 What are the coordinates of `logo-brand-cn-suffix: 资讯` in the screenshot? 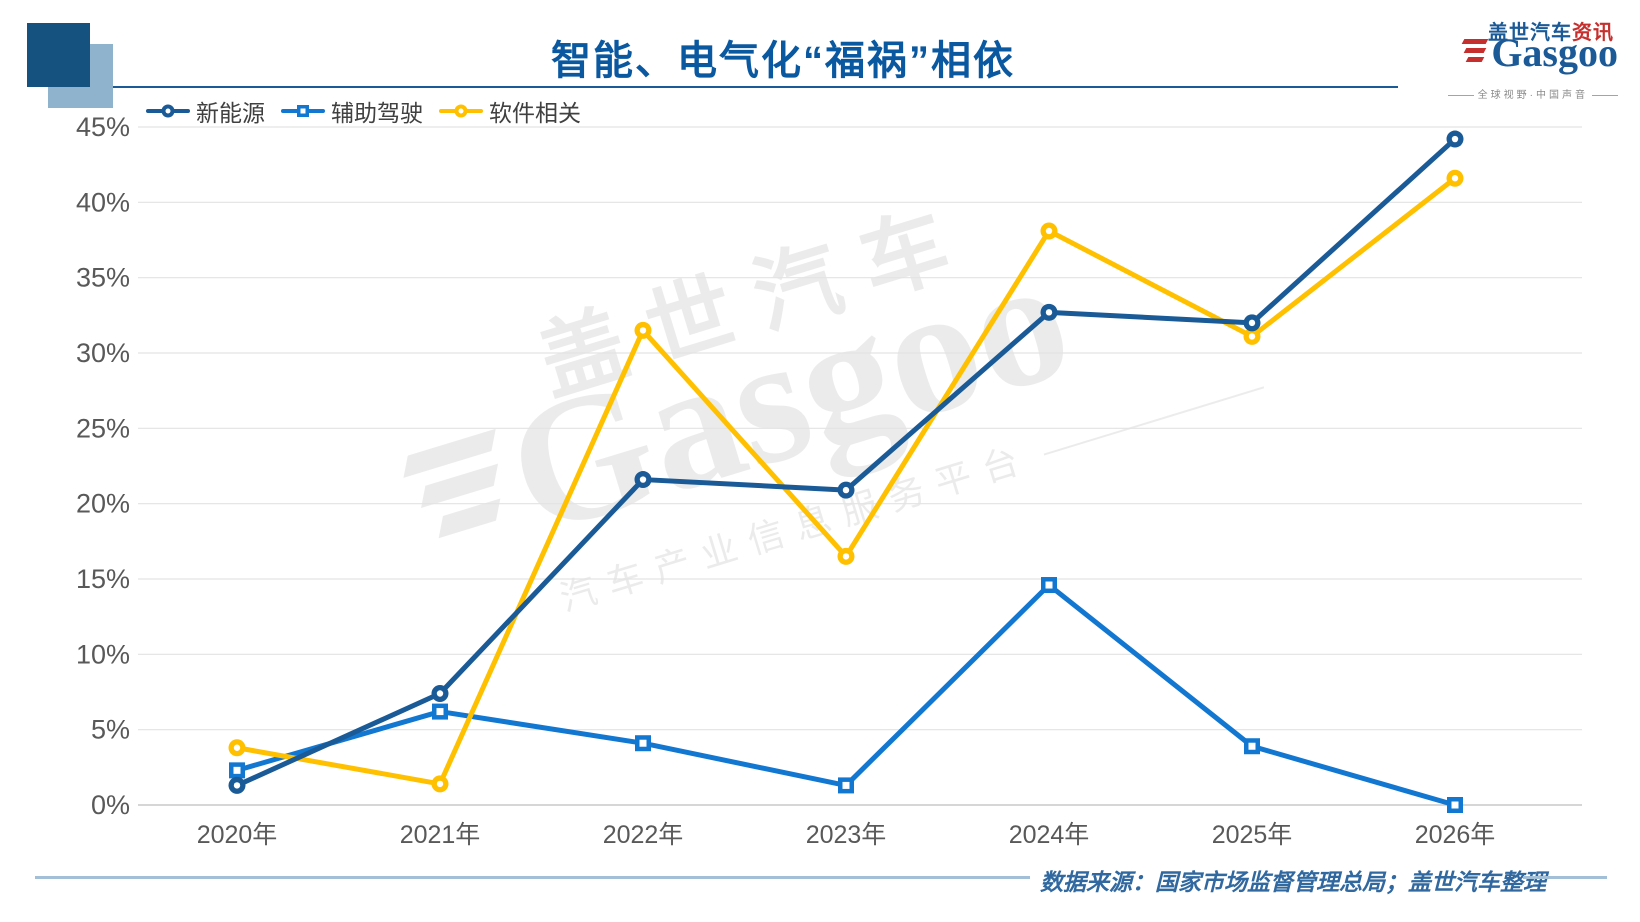 It's located at (1593, 33).